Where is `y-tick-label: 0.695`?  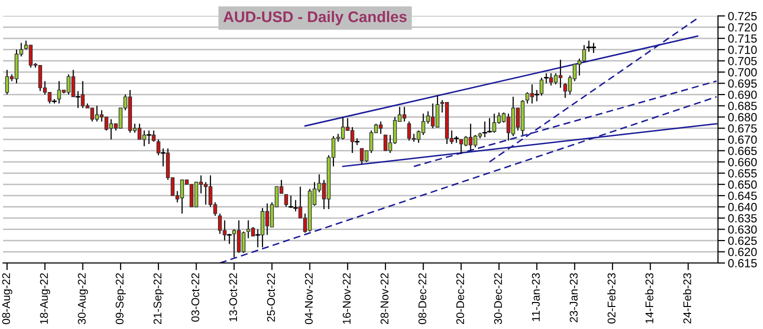
y-tick-label: 0.695 is located at coordinates (742, 83).